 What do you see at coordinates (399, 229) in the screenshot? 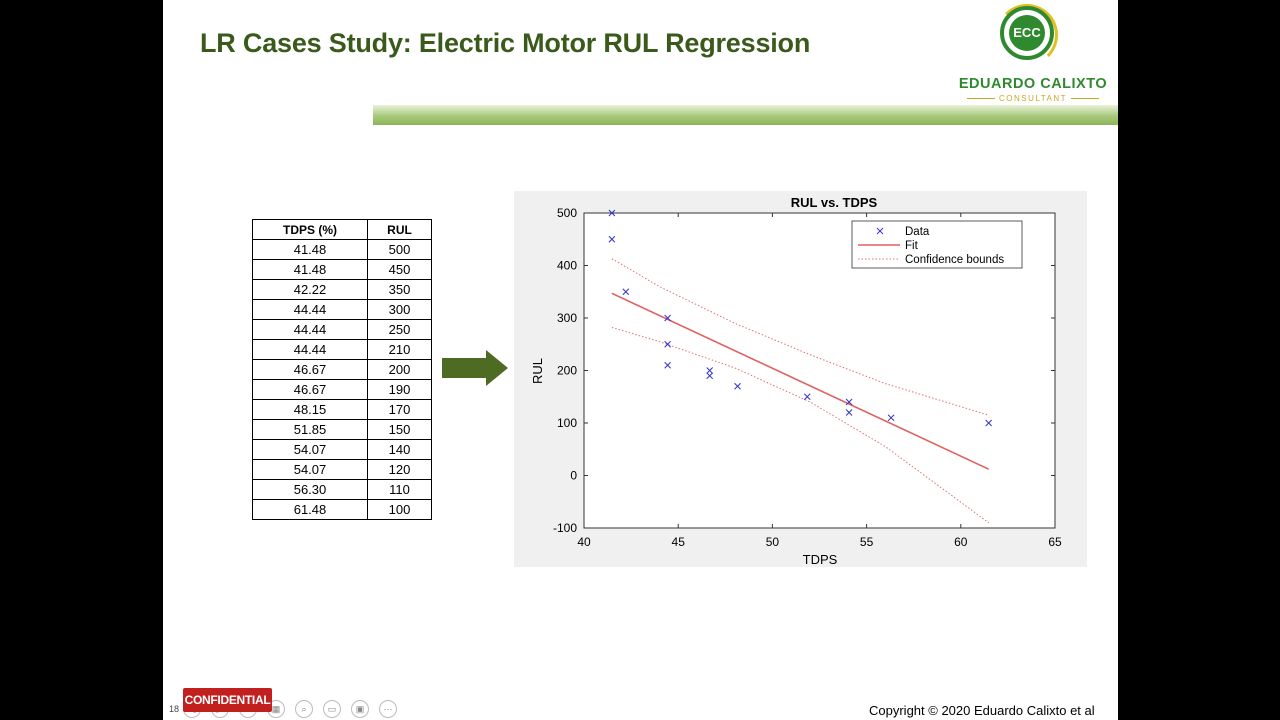
I see `table-header-rul: RUL` at bounding box center [399, 229].